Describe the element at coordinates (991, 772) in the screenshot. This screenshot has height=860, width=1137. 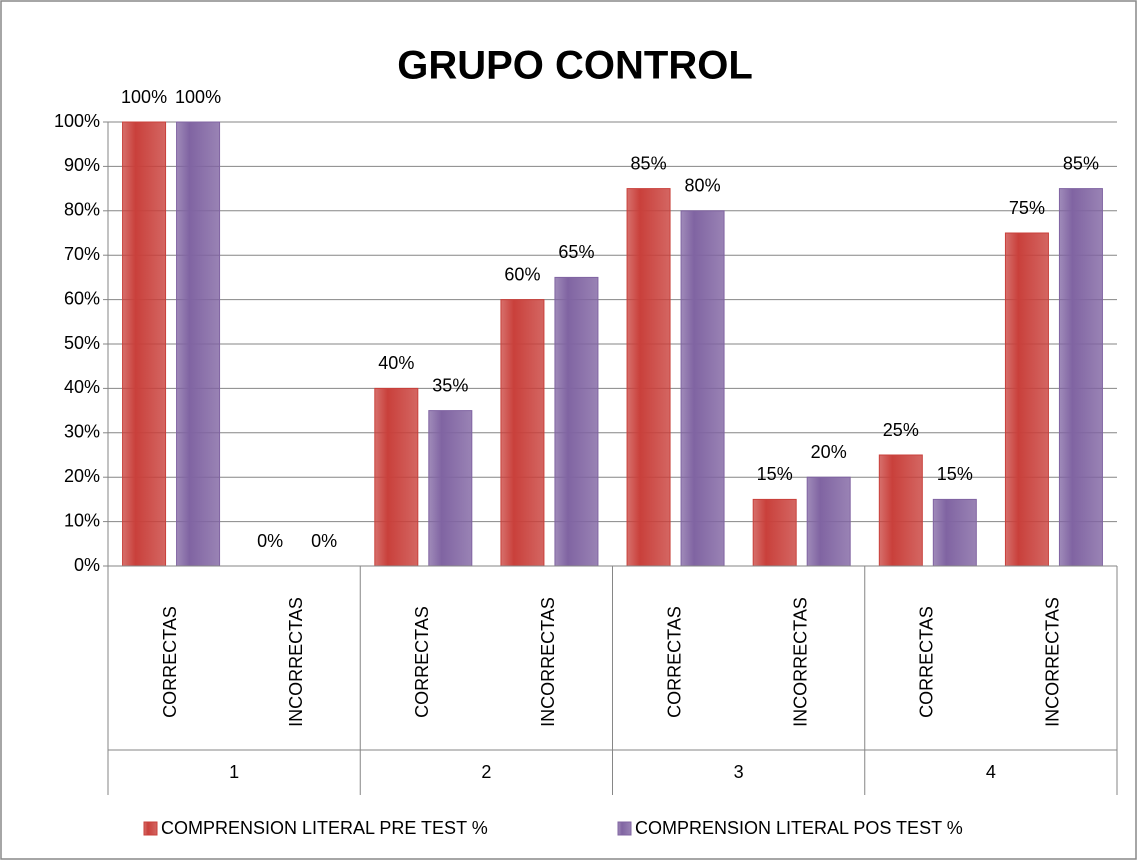
I see `group-label: 4` at that location.